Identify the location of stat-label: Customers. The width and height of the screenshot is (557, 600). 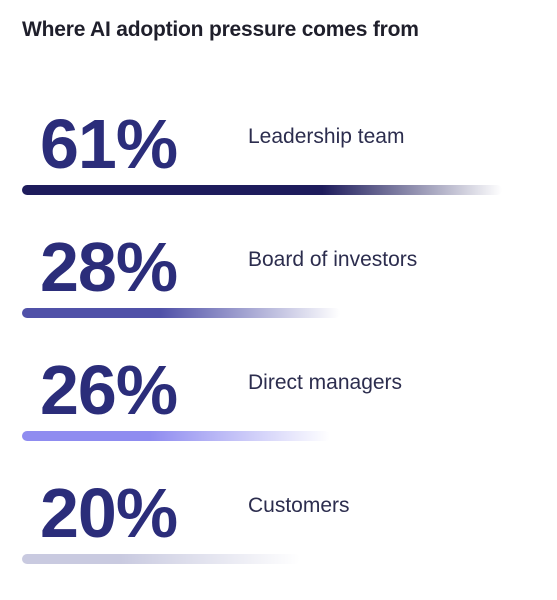
(299, 505).